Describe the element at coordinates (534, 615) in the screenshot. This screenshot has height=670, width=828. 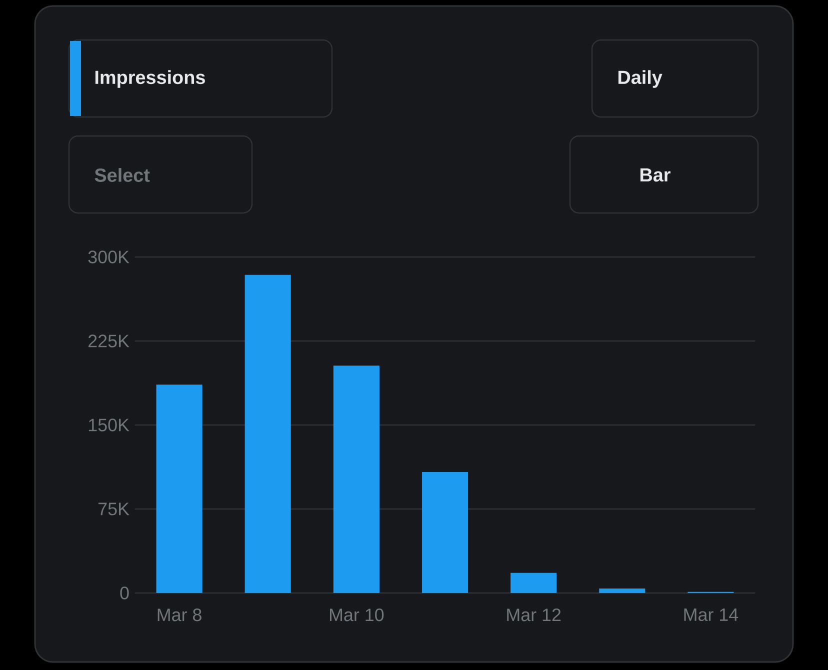
I see `x-tick-label: Mar 12` at that location.